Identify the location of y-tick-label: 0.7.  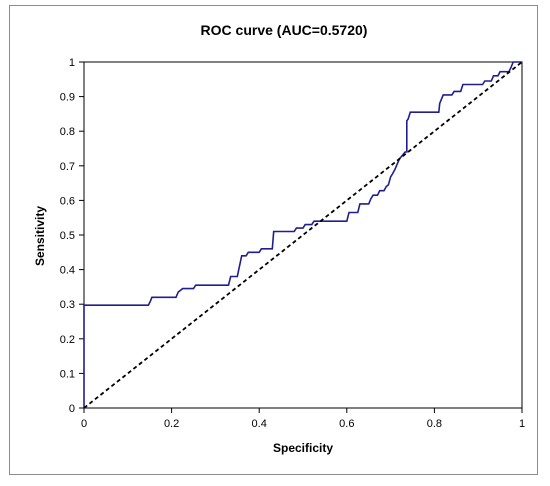
(67, 167).